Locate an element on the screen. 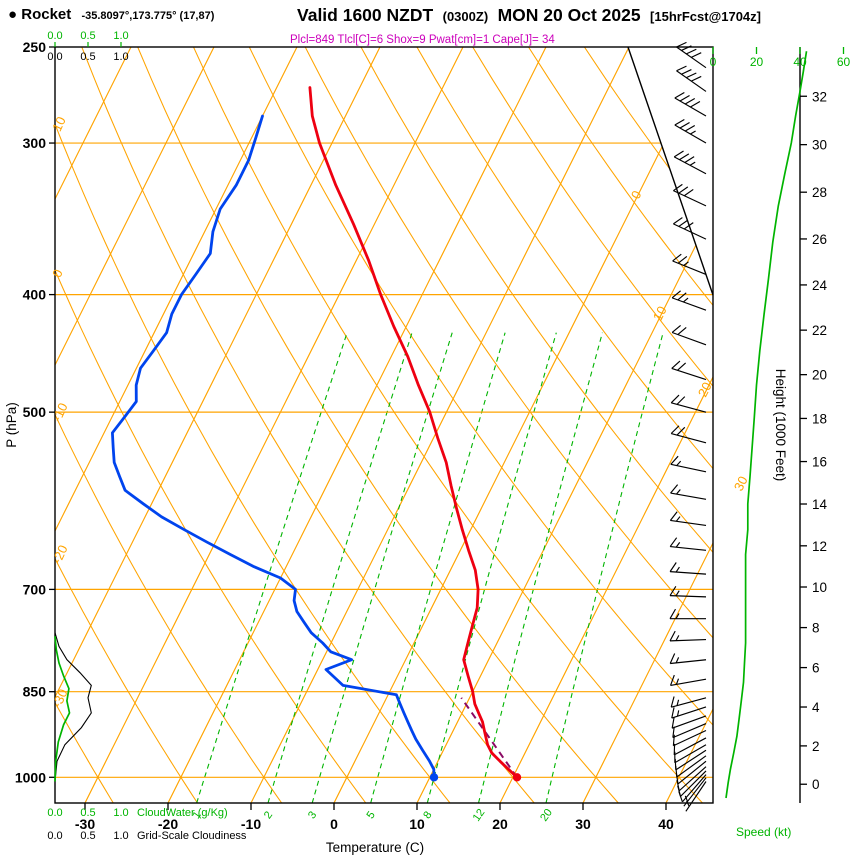  svg-text: 22 is located at coordinates (819, 330).